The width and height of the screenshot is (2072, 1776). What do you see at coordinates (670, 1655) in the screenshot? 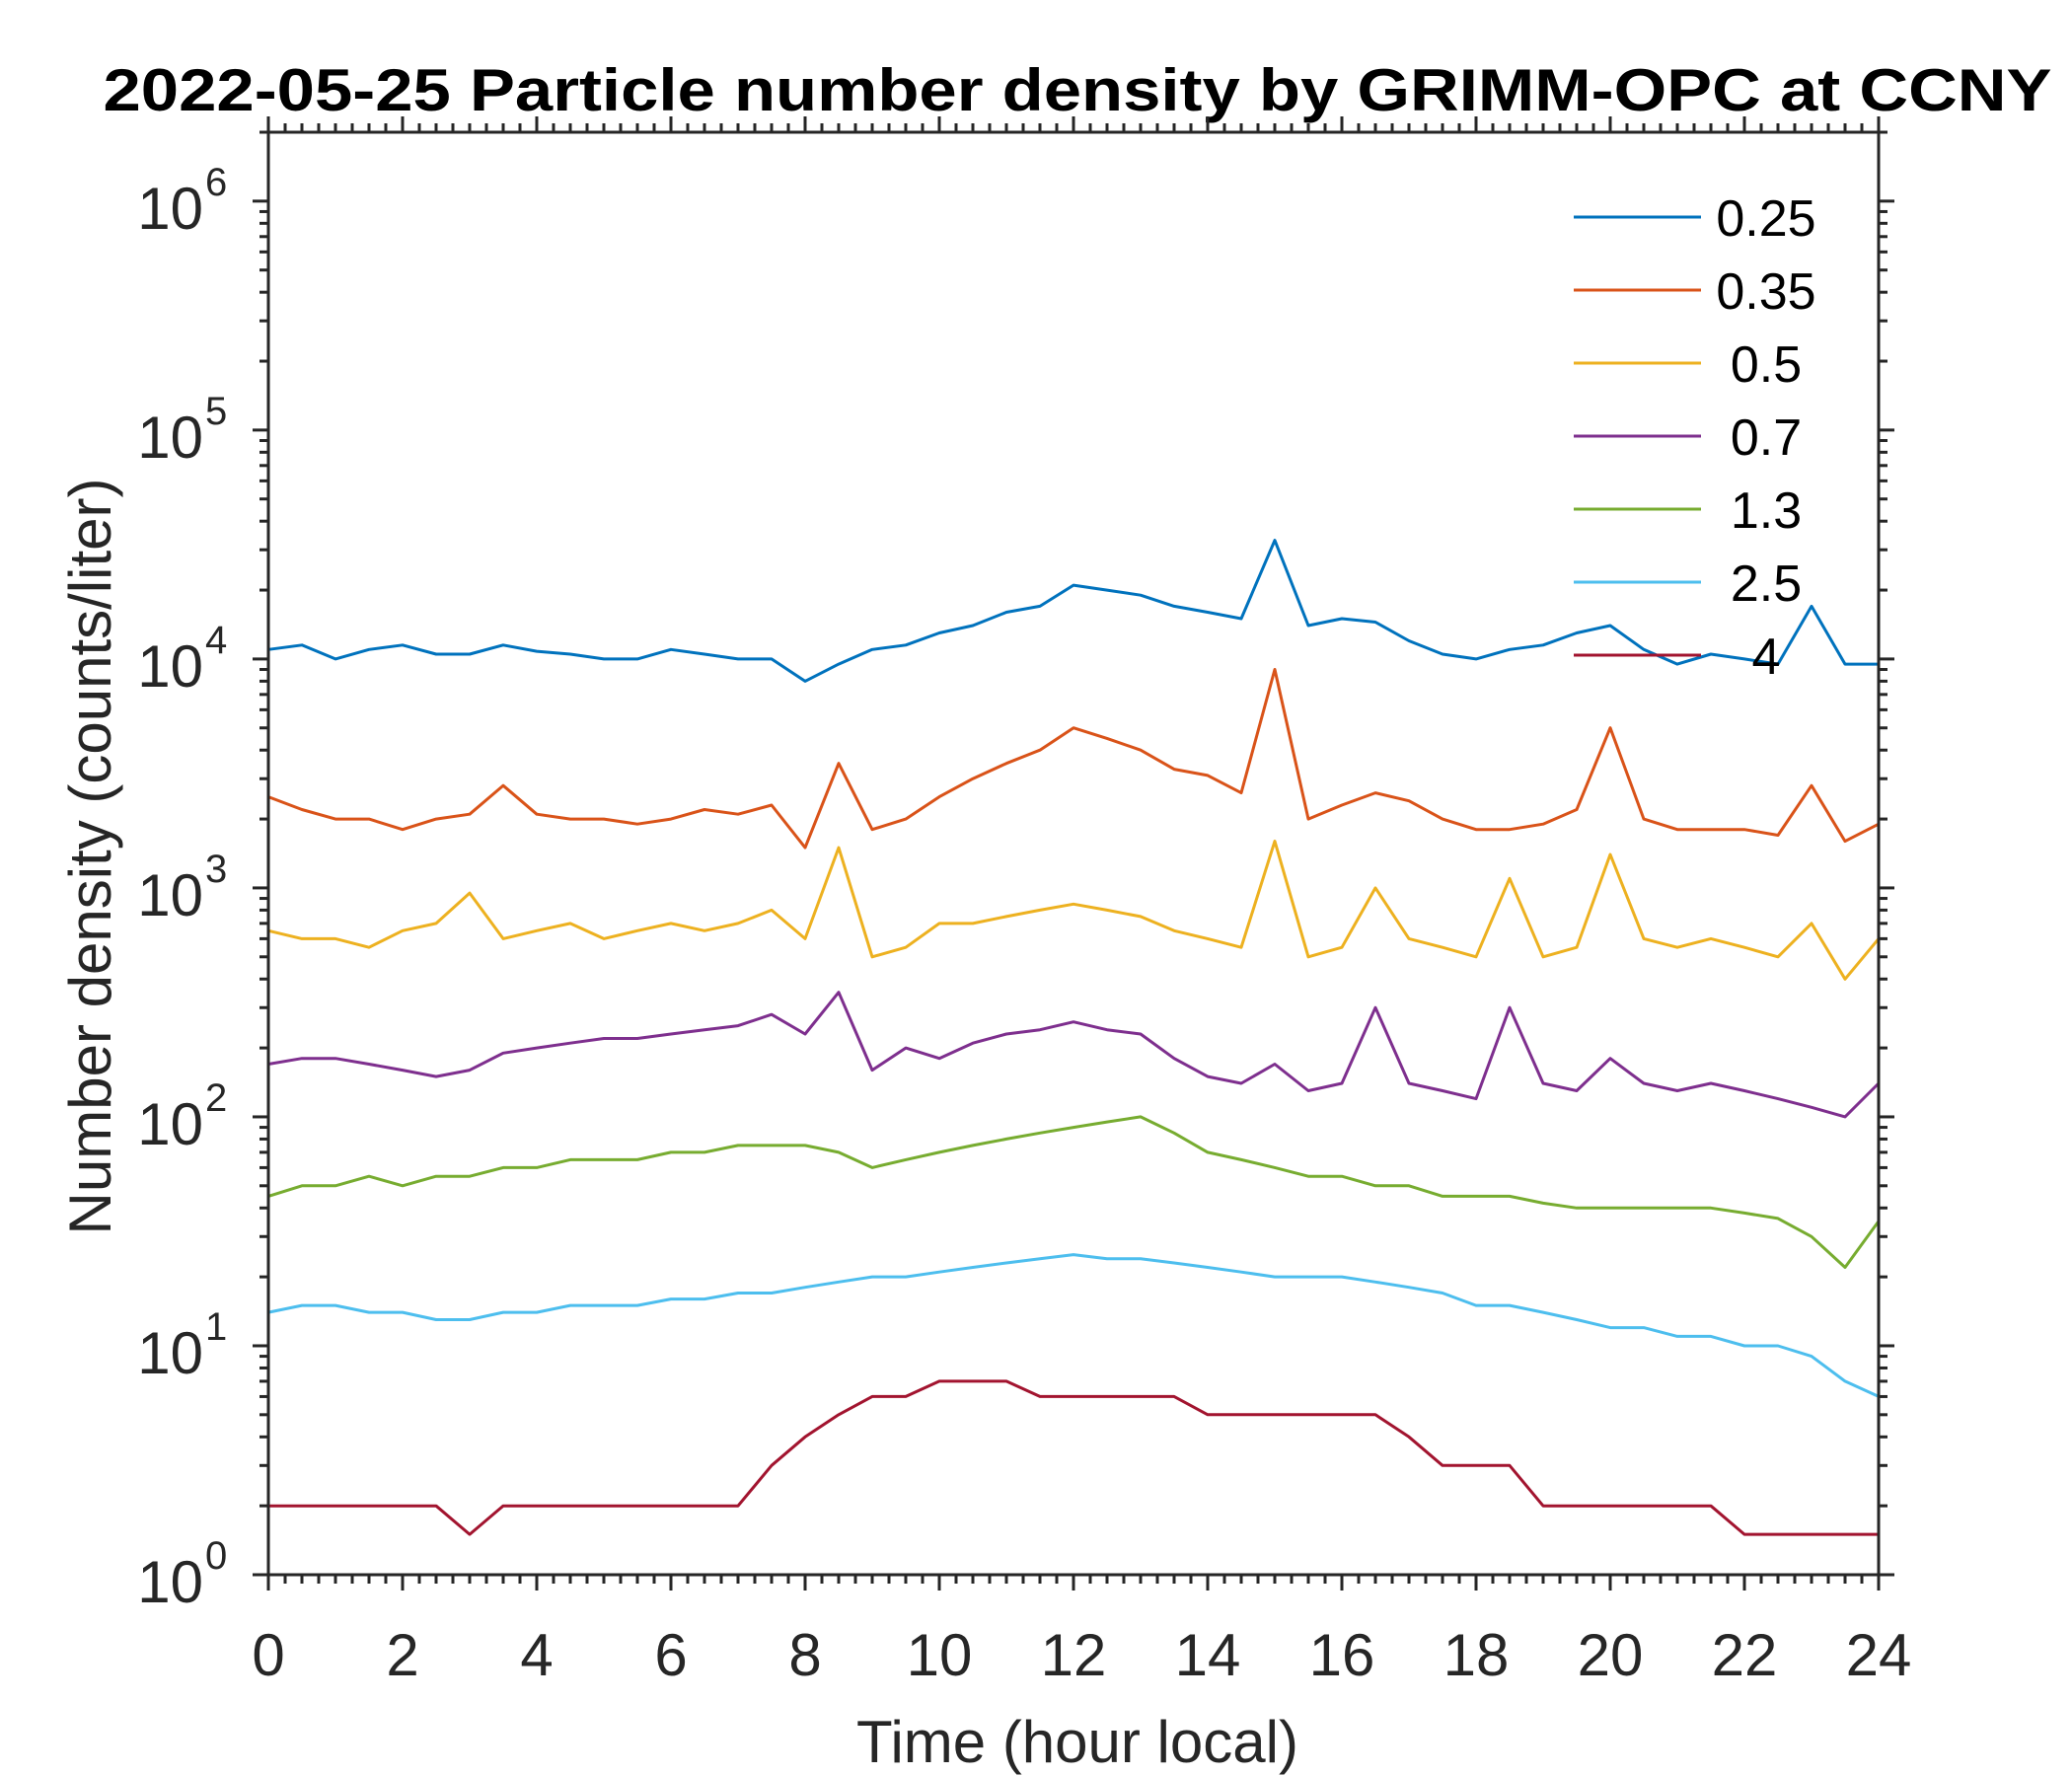
I see `x-tick-label: 6` at bounding box center [670, 1655].